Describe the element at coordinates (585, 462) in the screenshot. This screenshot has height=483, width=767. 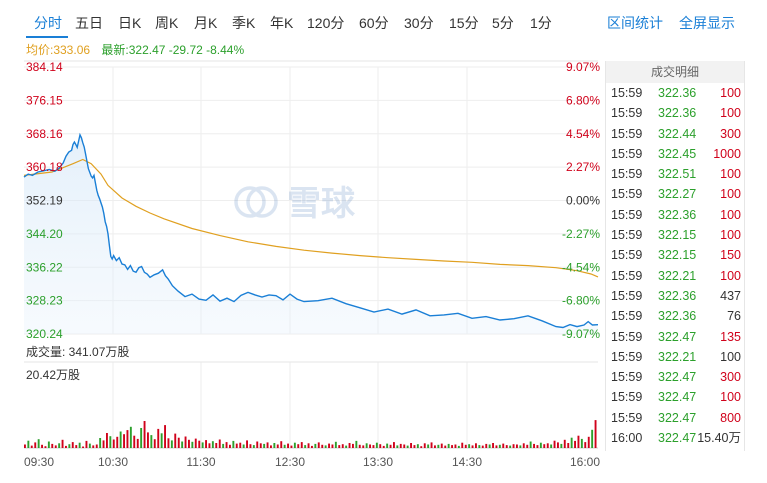
I see `time-axis-label: 16:00` at that location.